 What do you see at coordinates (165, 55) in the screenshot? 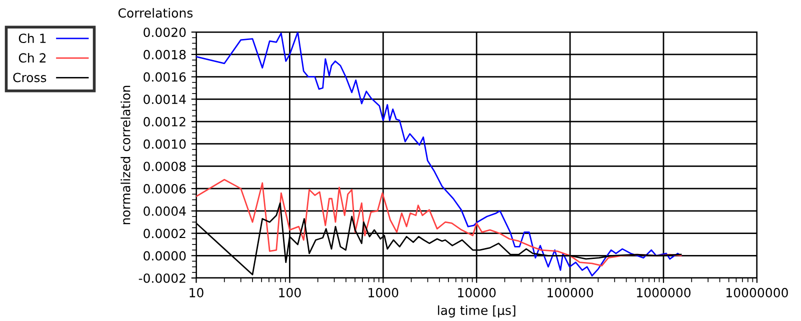
I see `y-tick-label: 0.0018` at bounding box center [165, 55].